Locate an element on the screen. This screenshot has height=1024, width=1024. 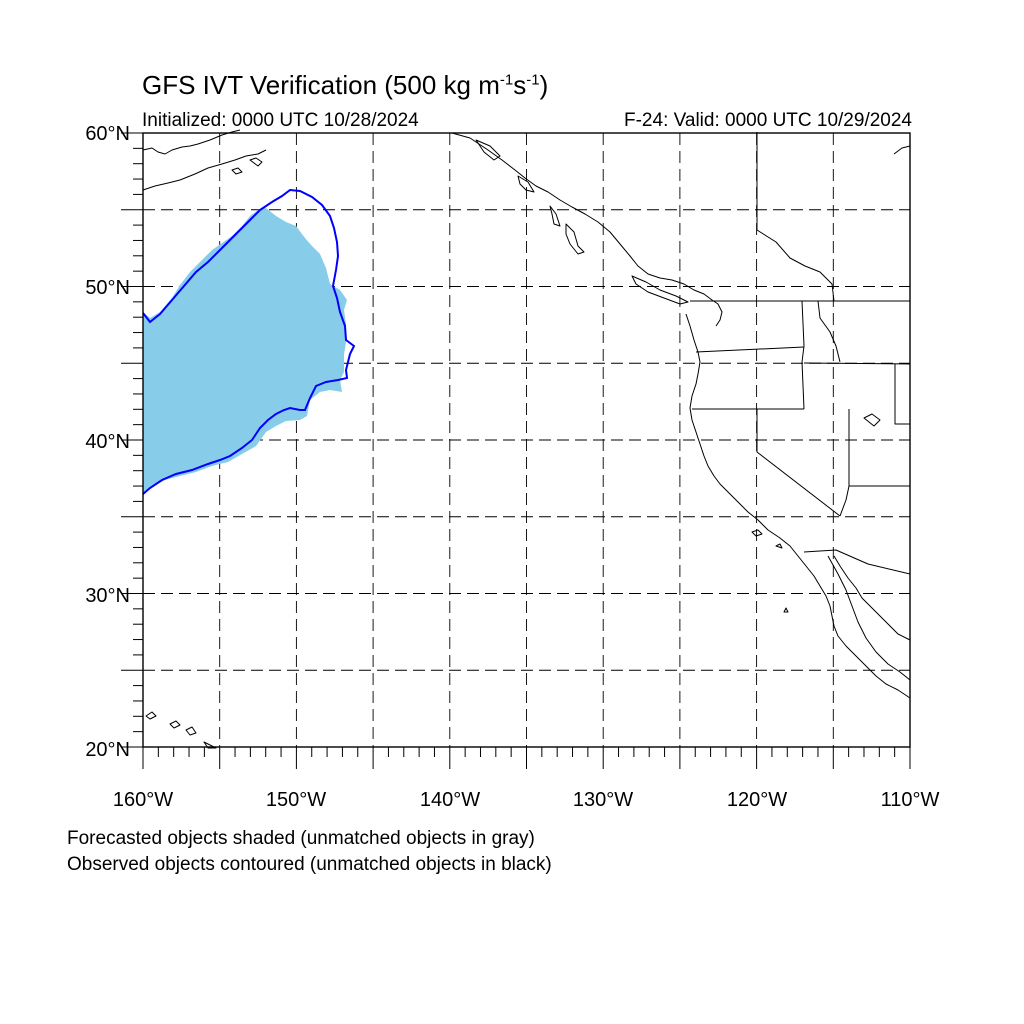
valid-time-label: F-24: Valid: 0000 UTC 10/29/2024 is located at coordinates (768, 120).